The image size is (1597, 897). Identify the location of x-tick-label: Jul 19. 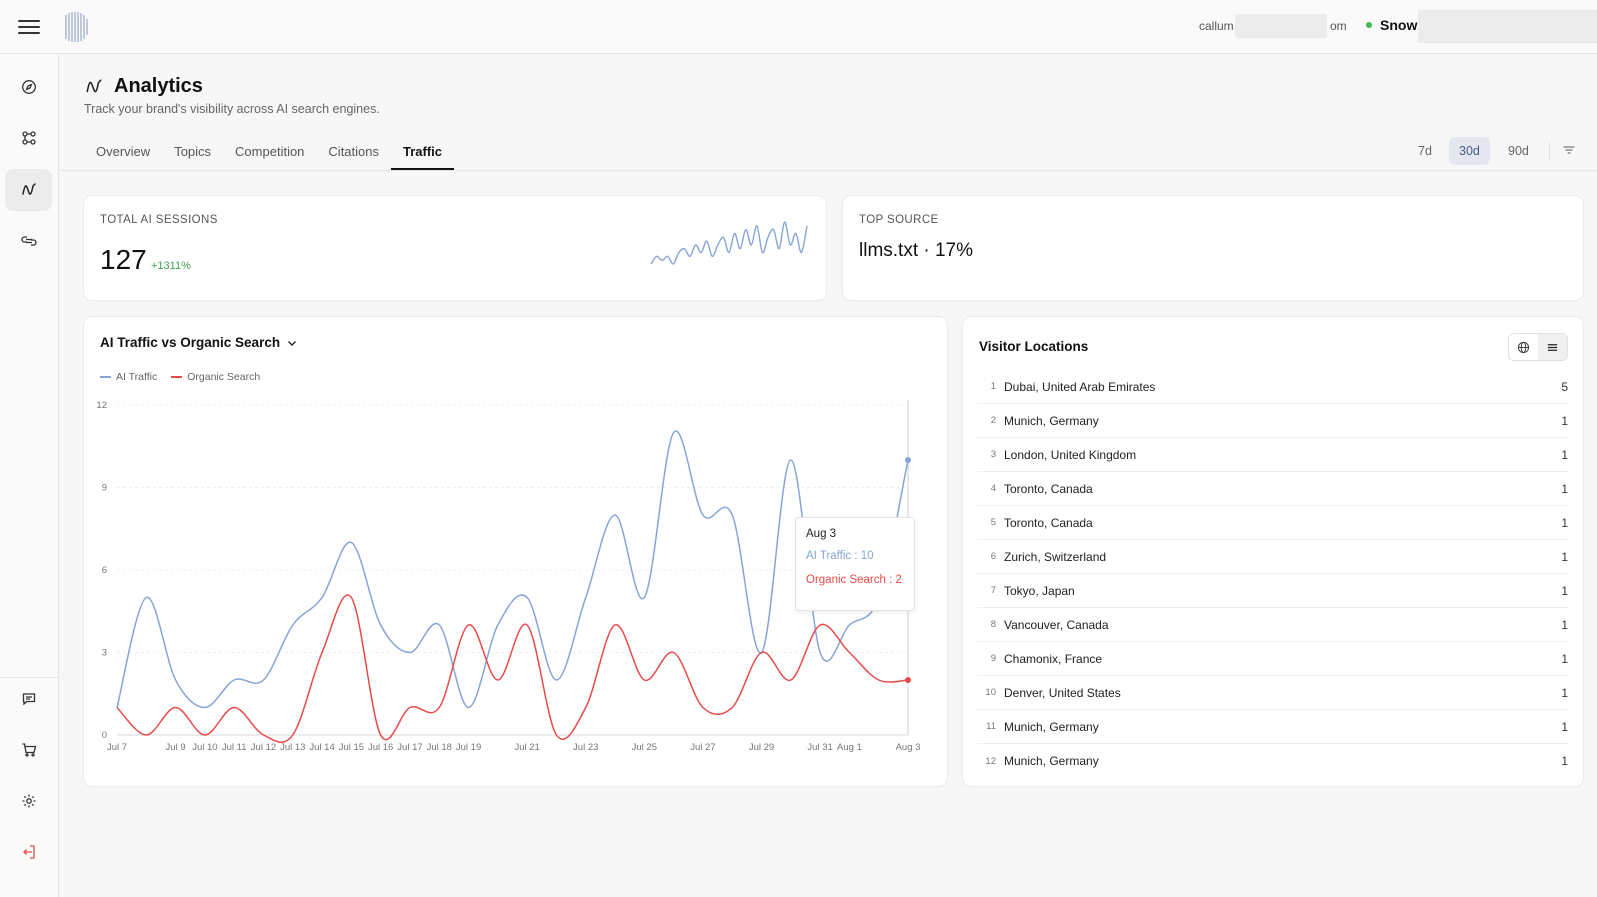
(468, 747).